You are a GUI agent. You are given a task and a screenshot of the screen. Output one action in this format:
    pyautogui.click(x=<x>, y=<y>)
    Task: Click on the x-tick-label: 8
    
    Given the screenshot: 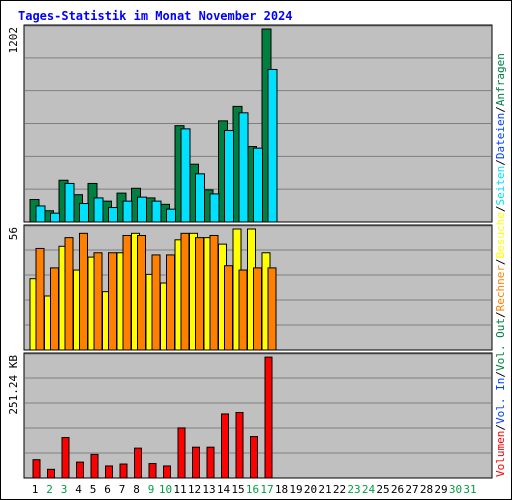 What is the action you would take?
    pyautogui.click(x=136, y=489)
    